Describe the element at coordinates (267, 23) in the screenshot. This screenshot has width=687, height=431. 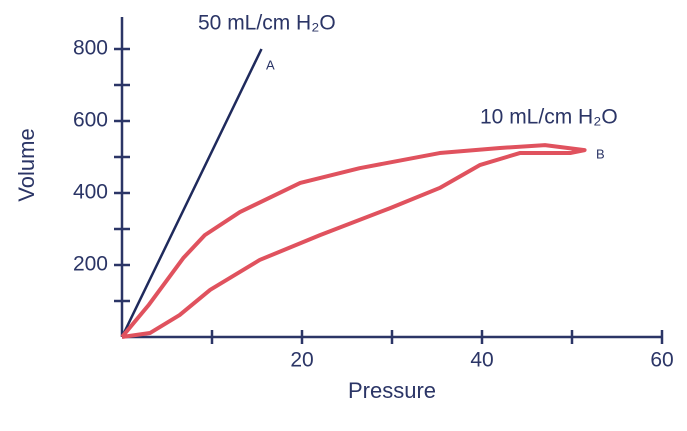
I see `series-label: 50 mL/cm H₂O` at that location.